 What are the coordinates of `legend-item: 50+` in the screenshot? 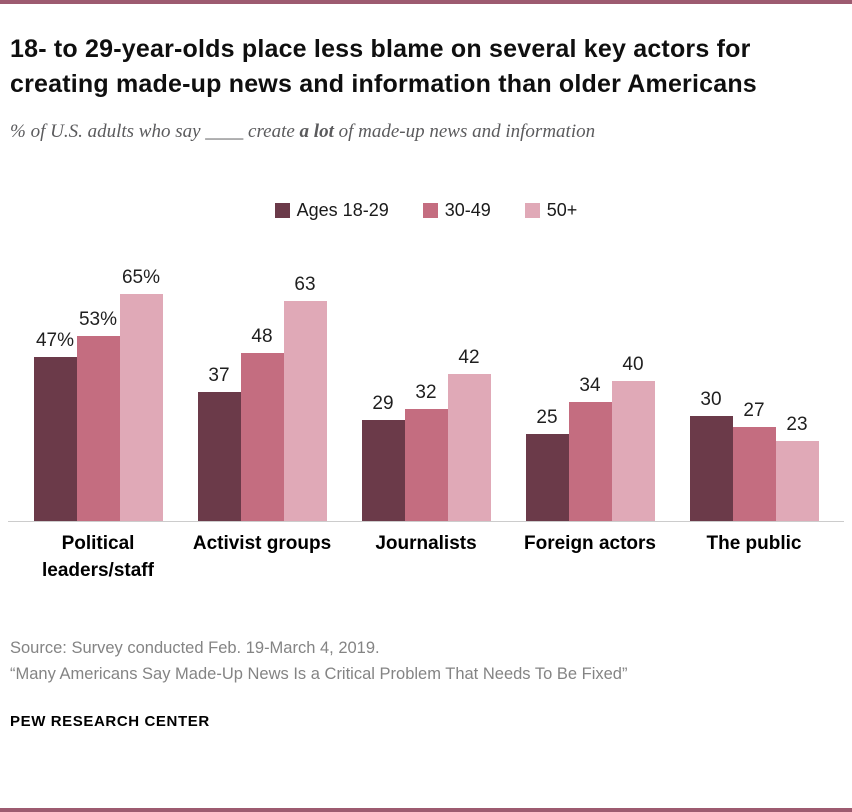 It's located at (551, 210).